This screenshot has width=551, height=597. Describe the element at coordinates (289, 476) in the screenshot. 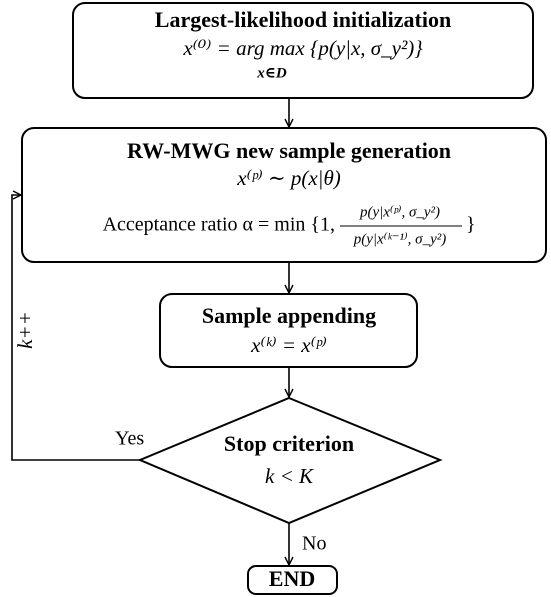

I see `stop-formula: k < K` at that location.